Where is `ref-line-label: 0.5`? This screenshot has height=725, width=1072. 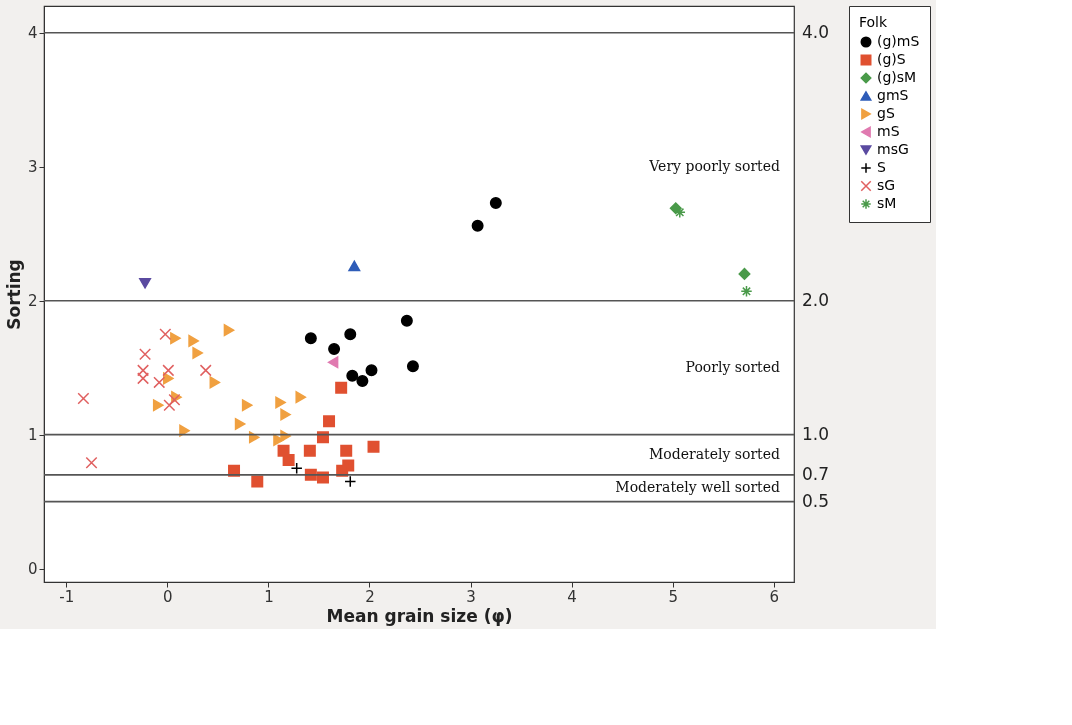
ref-line-label: 0.5 is located at coordinates (816, 500).